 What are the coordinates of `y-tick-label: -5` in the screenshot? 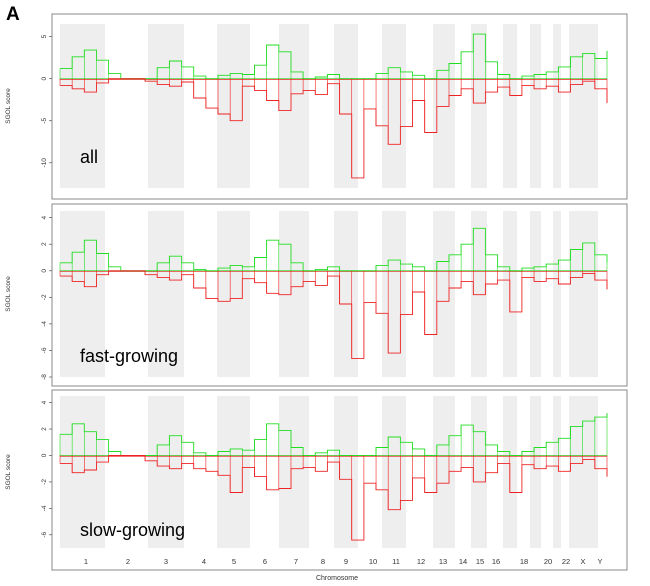 It's located at (44, 120).